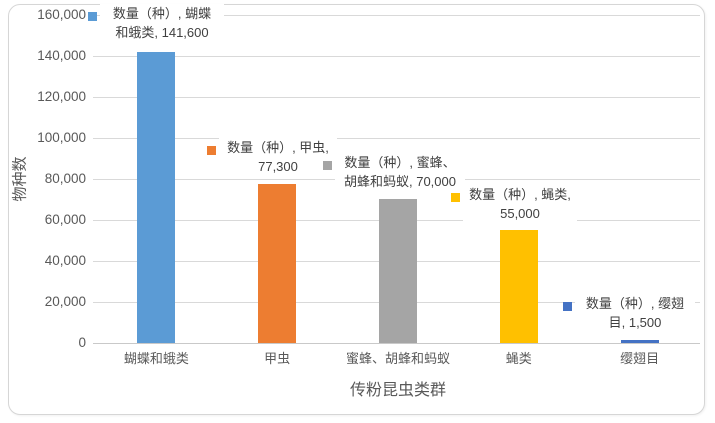 The image size is (715, 423). Describe the element at coordinates (61, 55) in the screenshot. I see `y-tick-label: 140,000` at that location.